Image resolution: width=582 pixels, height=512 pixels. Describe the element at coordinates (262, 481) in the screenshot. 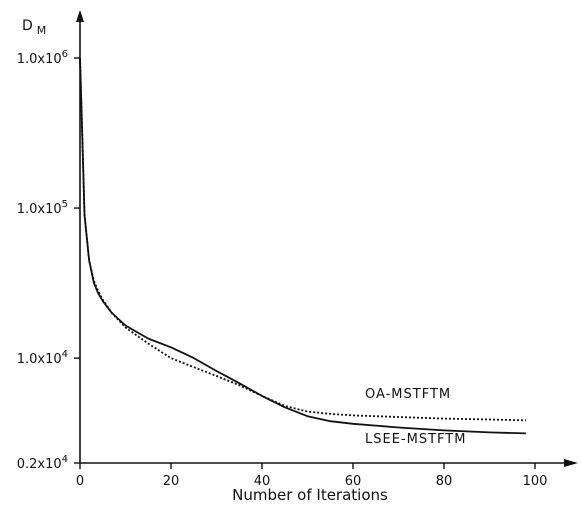

I see `x-tick-label: 40` at that location.